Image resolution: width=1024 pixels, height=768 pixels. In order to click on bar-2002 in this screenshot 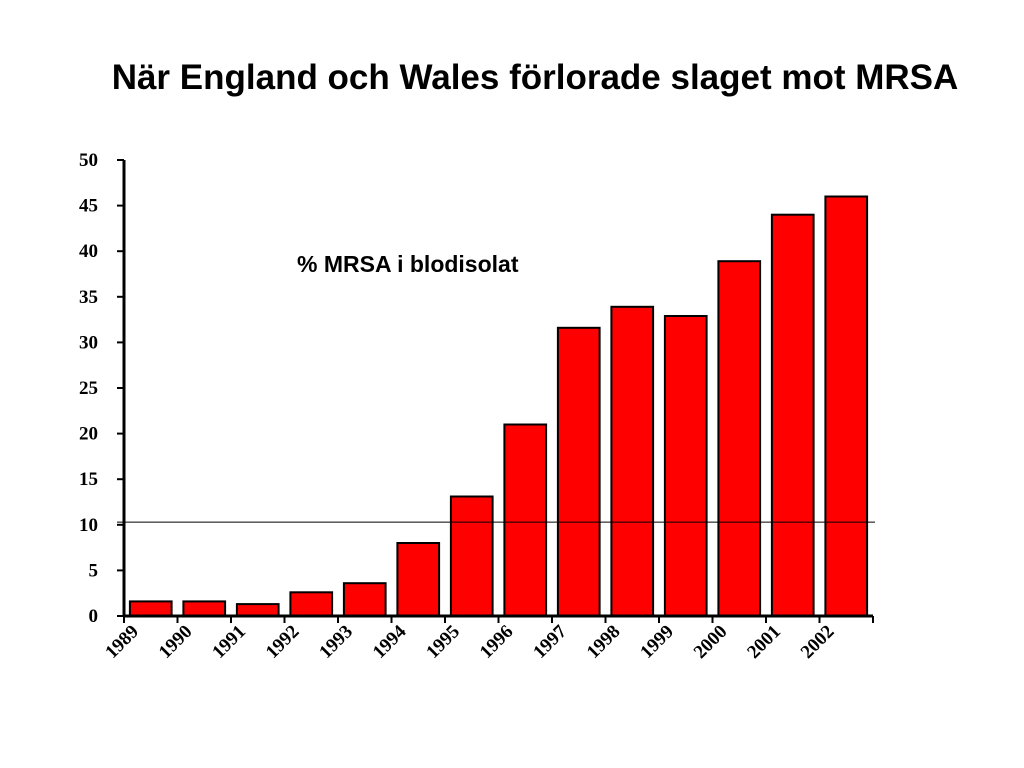, I will do `click(846, 406)`.